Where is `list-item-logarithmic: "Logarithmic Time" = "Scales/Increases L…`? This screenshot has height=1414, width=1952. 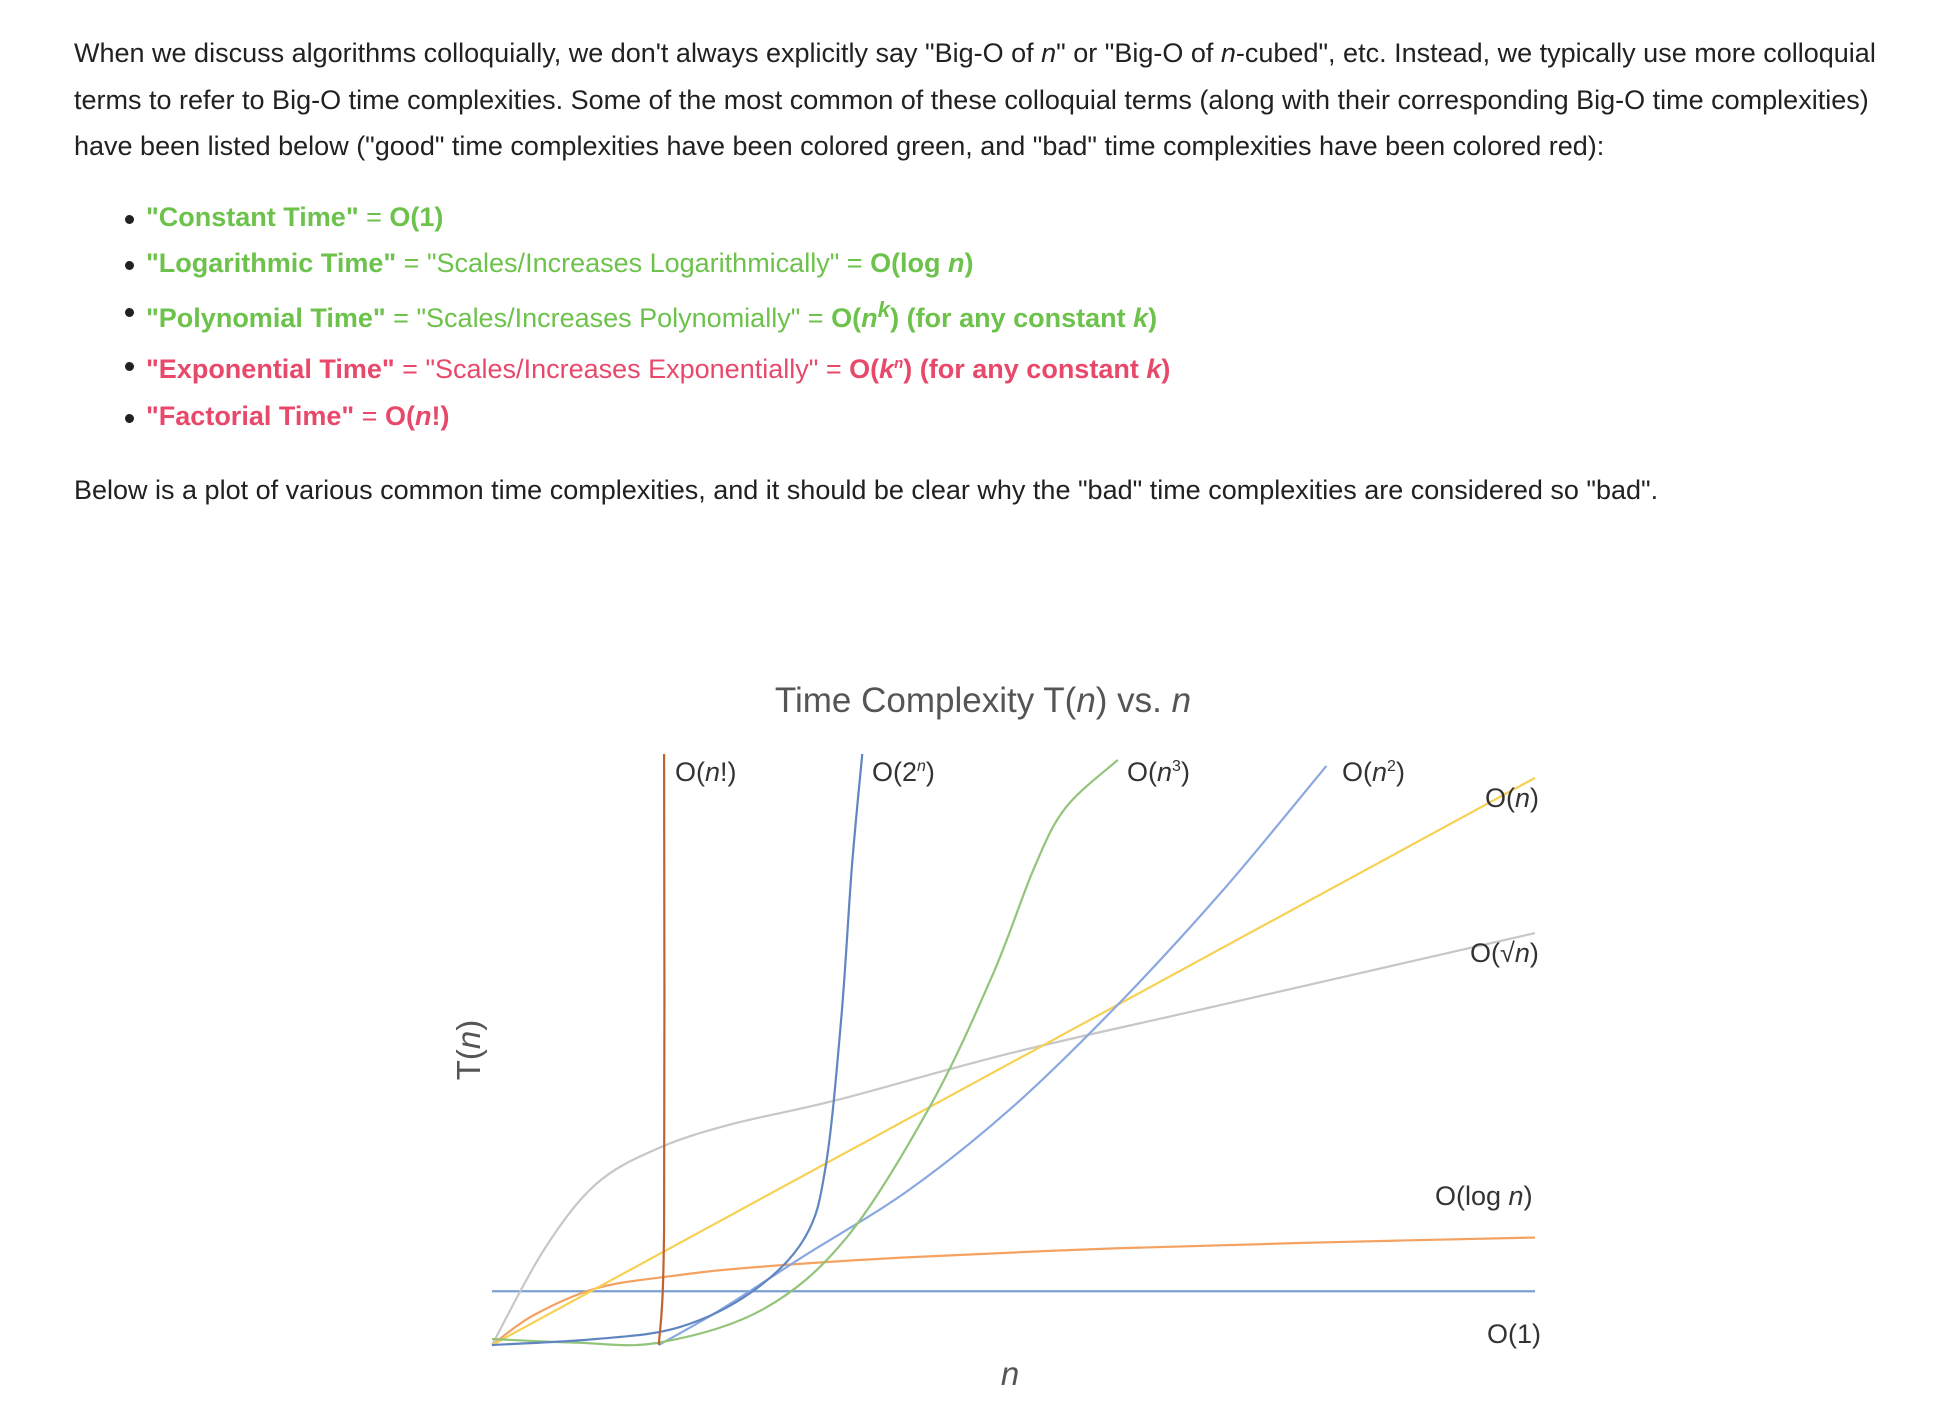
list-item-logarithmic: "Logarithmic Time" = "Scales/Increases L… is located at coordinates (1019, 263).